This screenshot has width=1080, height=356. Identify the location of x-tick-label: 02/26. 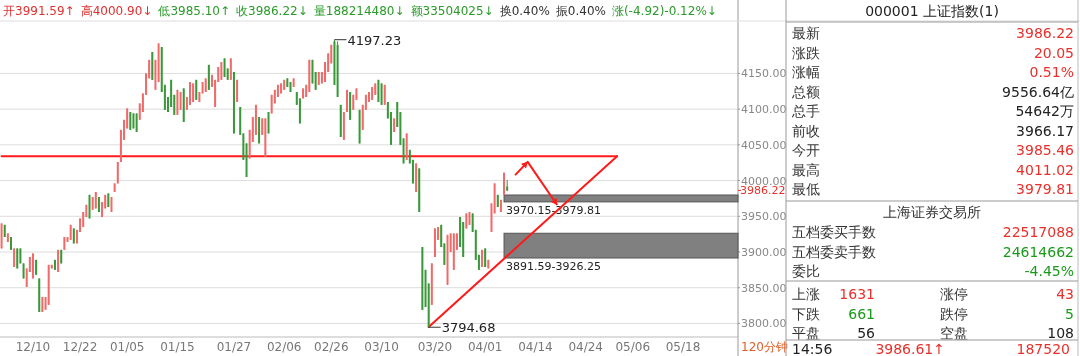
(331, 347).